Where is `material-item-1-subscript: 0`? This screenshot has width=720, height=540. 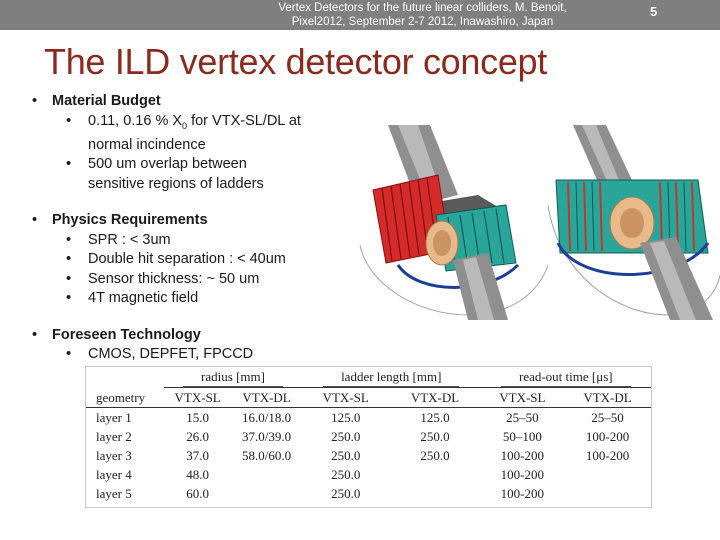
material-item-1-subscript: 0 is located at coordinates (185, 125).